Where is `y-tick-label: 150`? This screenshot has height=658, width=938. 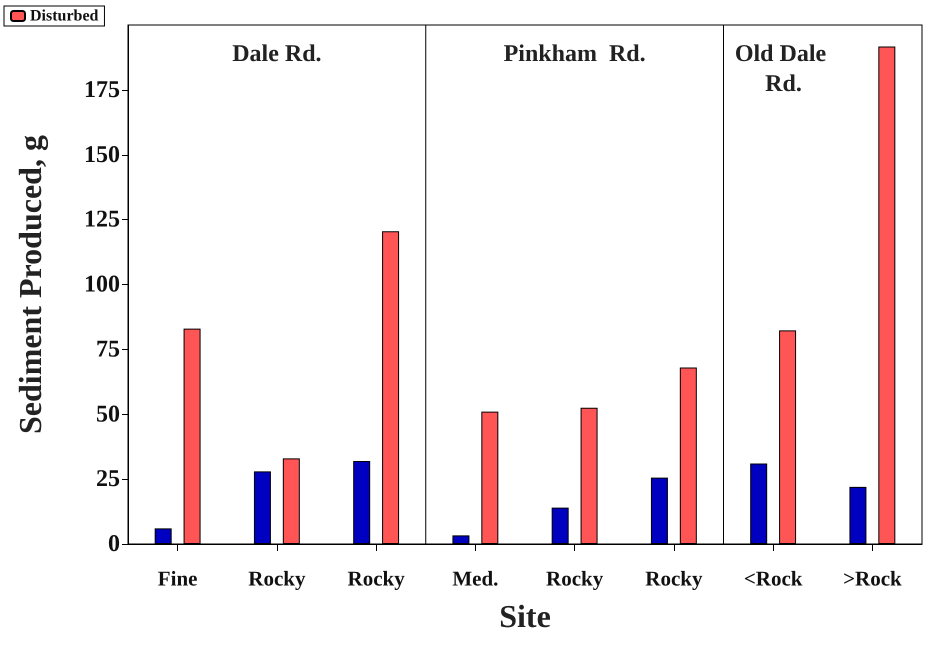 y-tick-label: 150 is located at coordinates (102, 155).